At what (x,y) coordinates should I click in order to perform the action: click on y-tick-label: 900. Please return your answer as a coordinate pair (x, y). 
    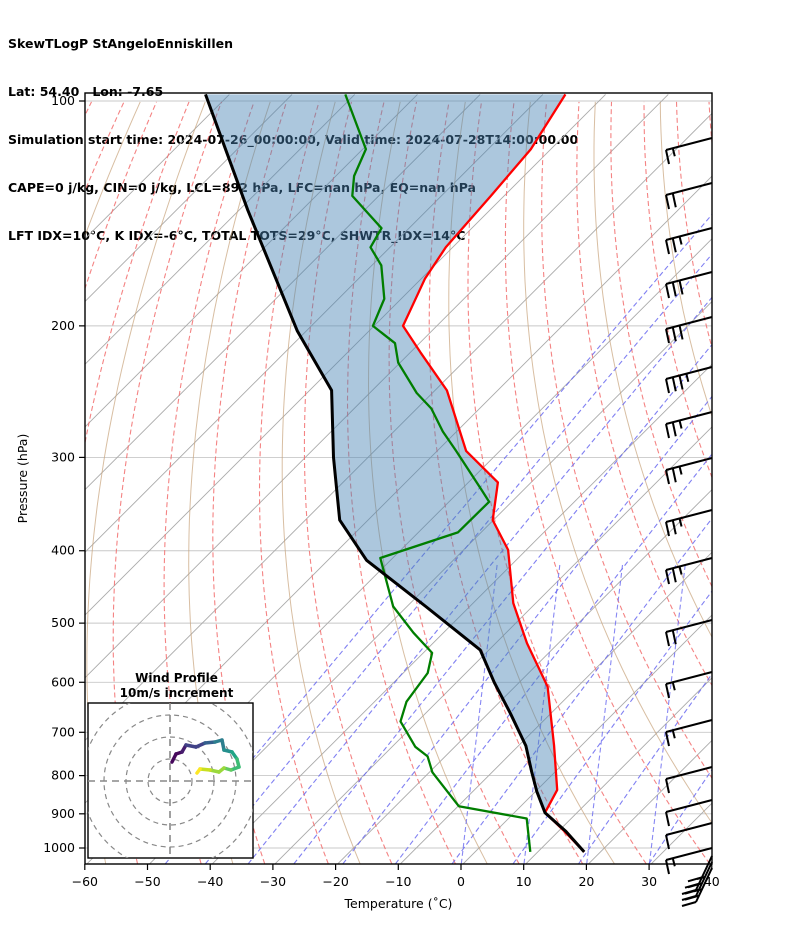
    Looking at the image, I should click on (63, 813).